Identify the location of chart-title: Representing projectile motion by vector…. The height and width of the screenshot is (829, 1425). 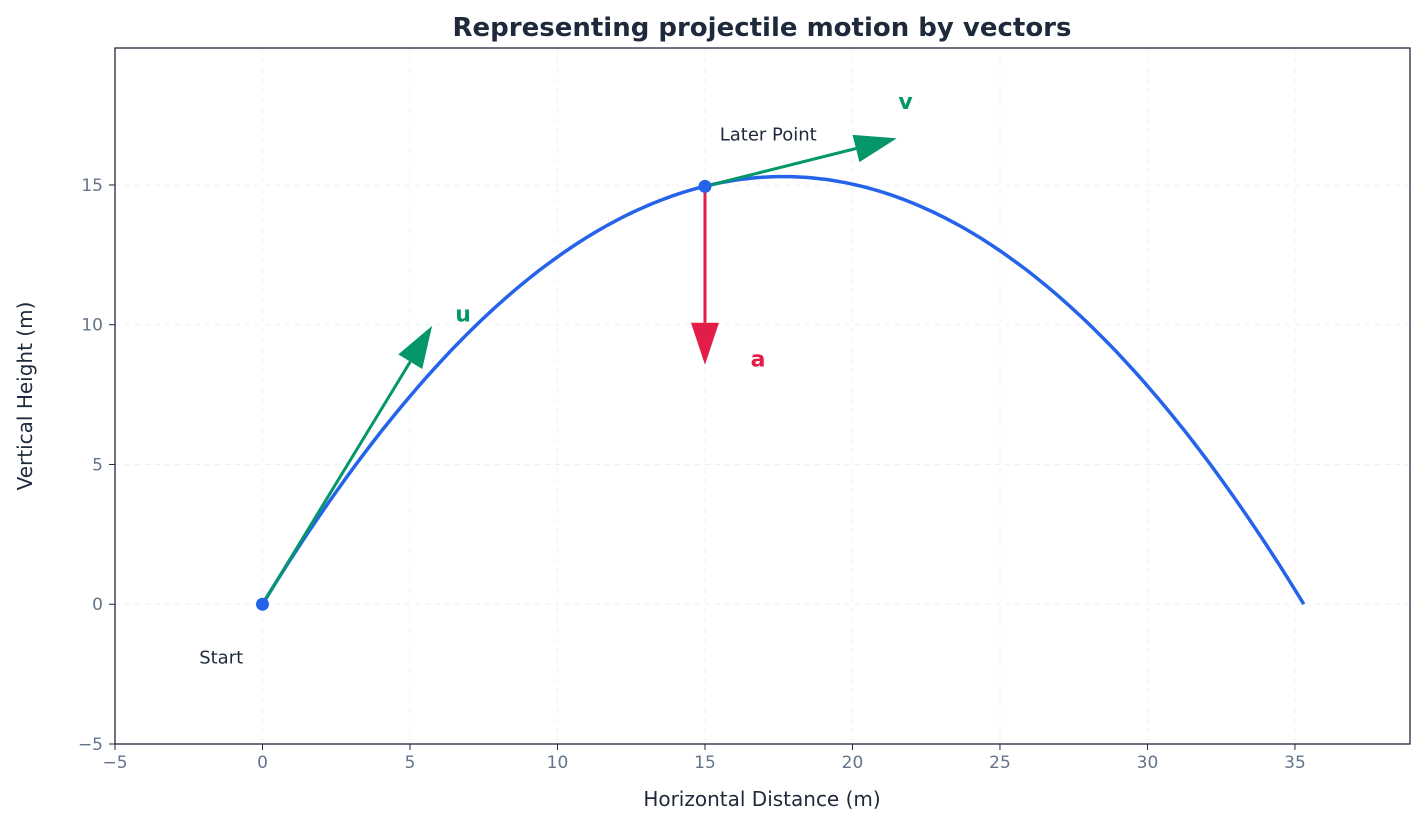
(762, 28).